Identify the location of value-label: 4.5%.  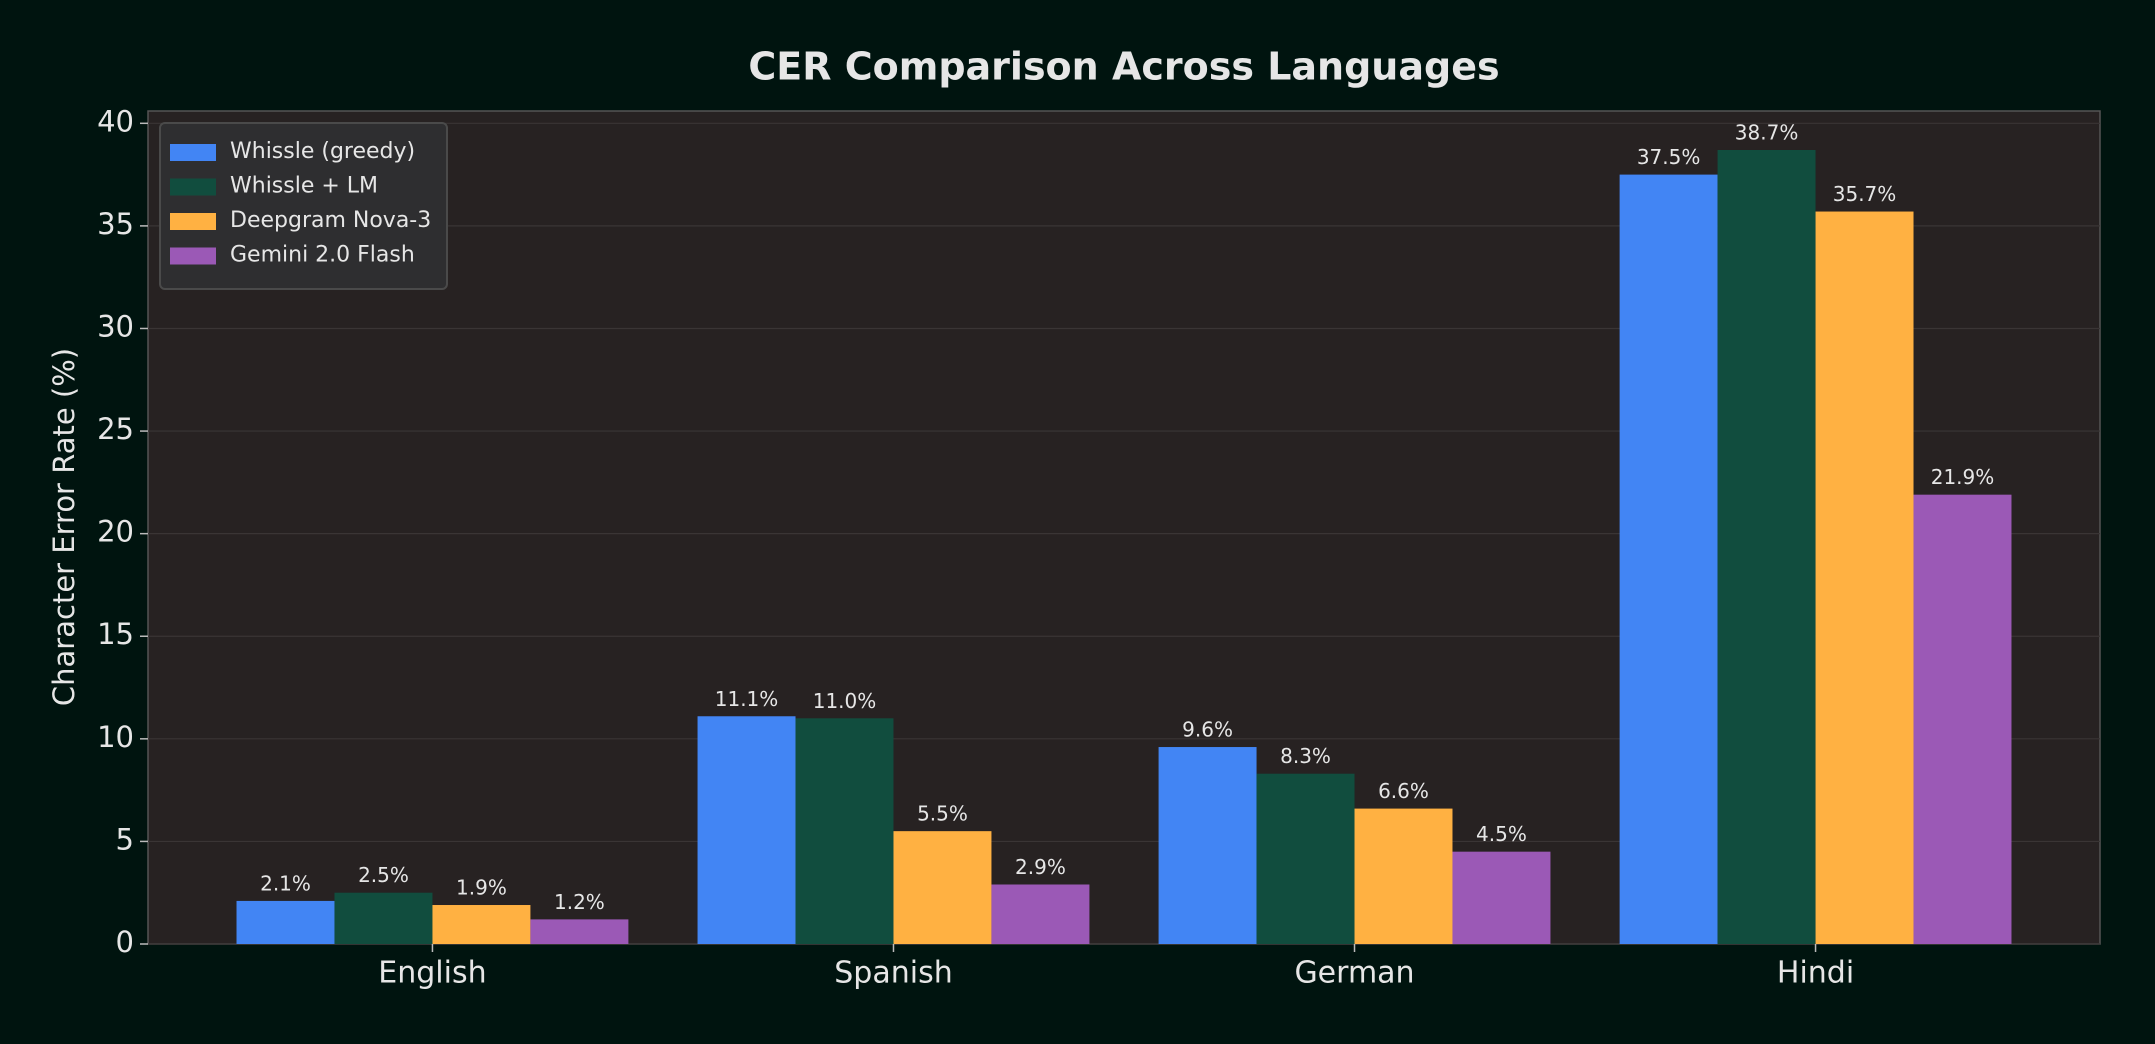
(1501, 834).